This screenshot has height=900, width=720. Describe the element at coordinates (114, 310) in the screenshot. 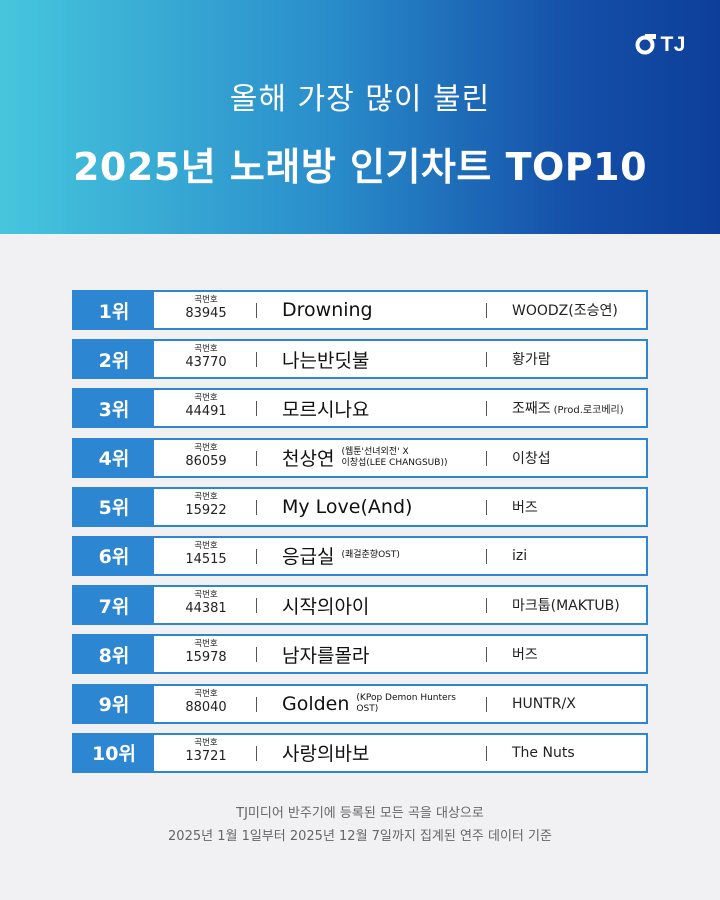

I see `rank-label: 1위` at that location.